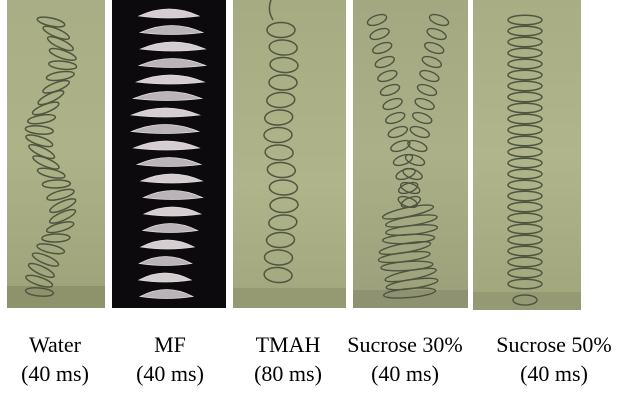  I want to click on caption-water-label: Water, so click(55, 344).